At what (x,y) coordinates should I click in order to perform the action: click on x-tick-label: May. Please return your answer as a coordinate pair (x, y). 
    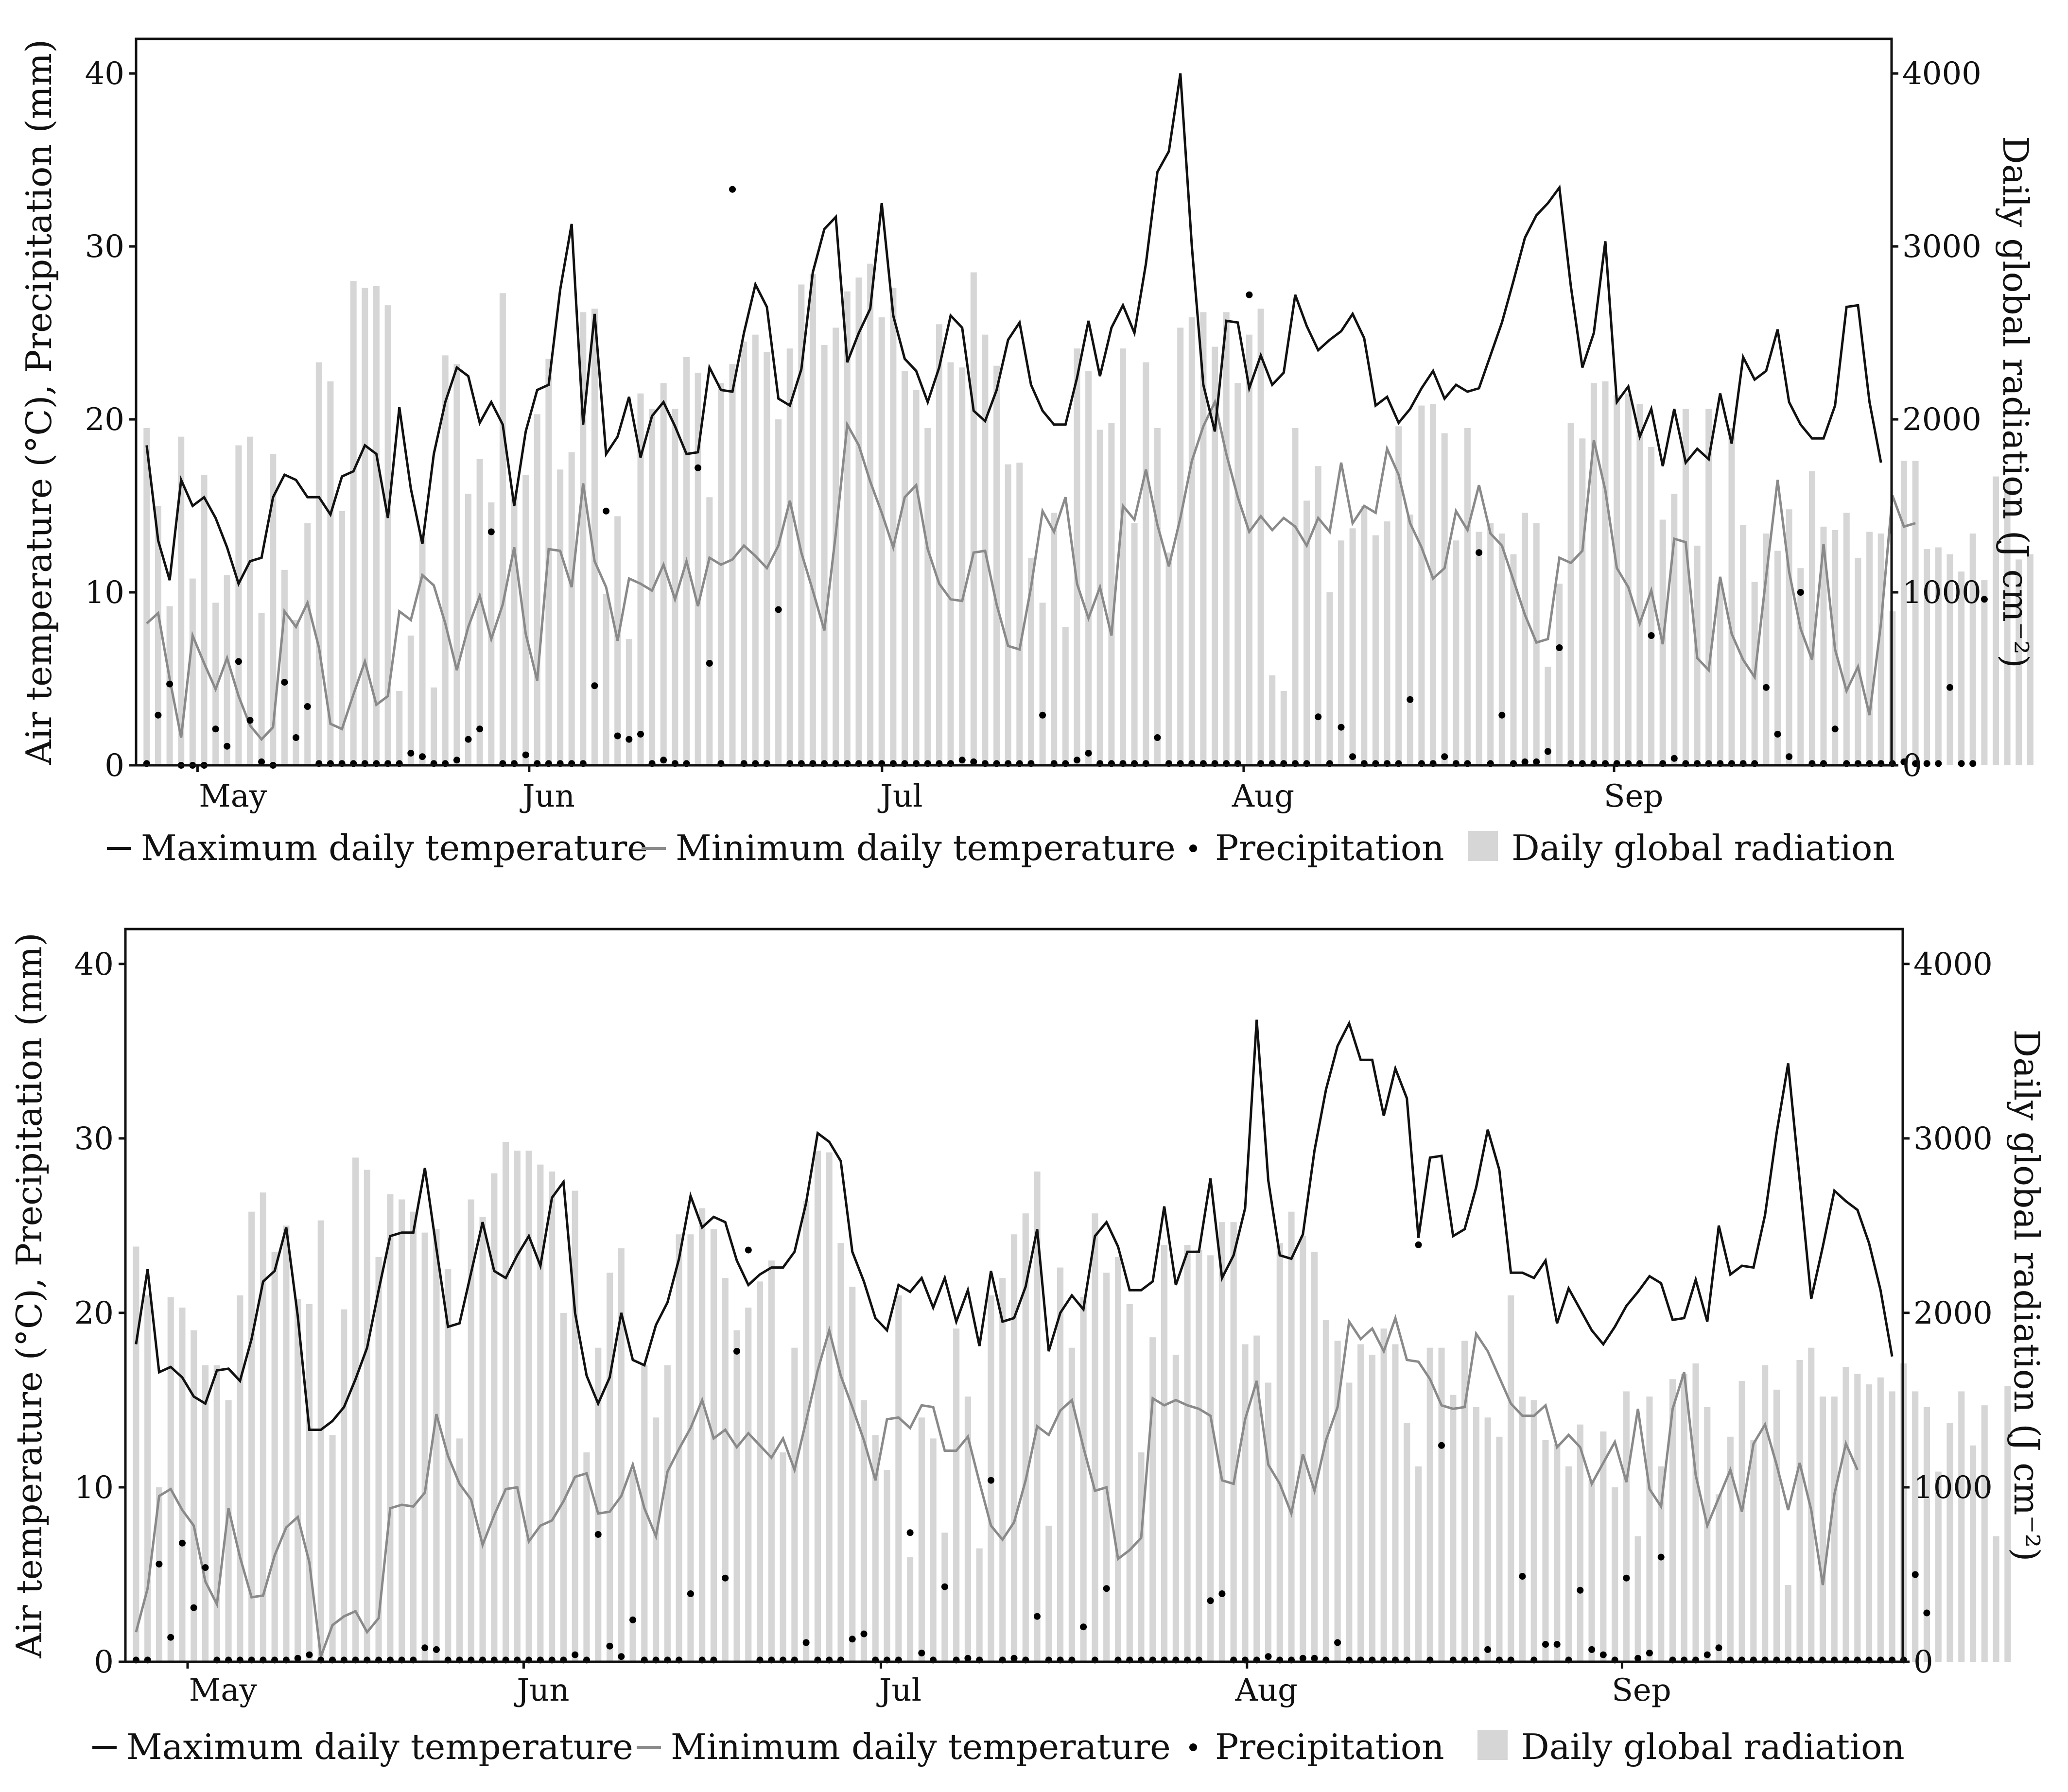
    Looking at the image, I should click on (223, 1690).